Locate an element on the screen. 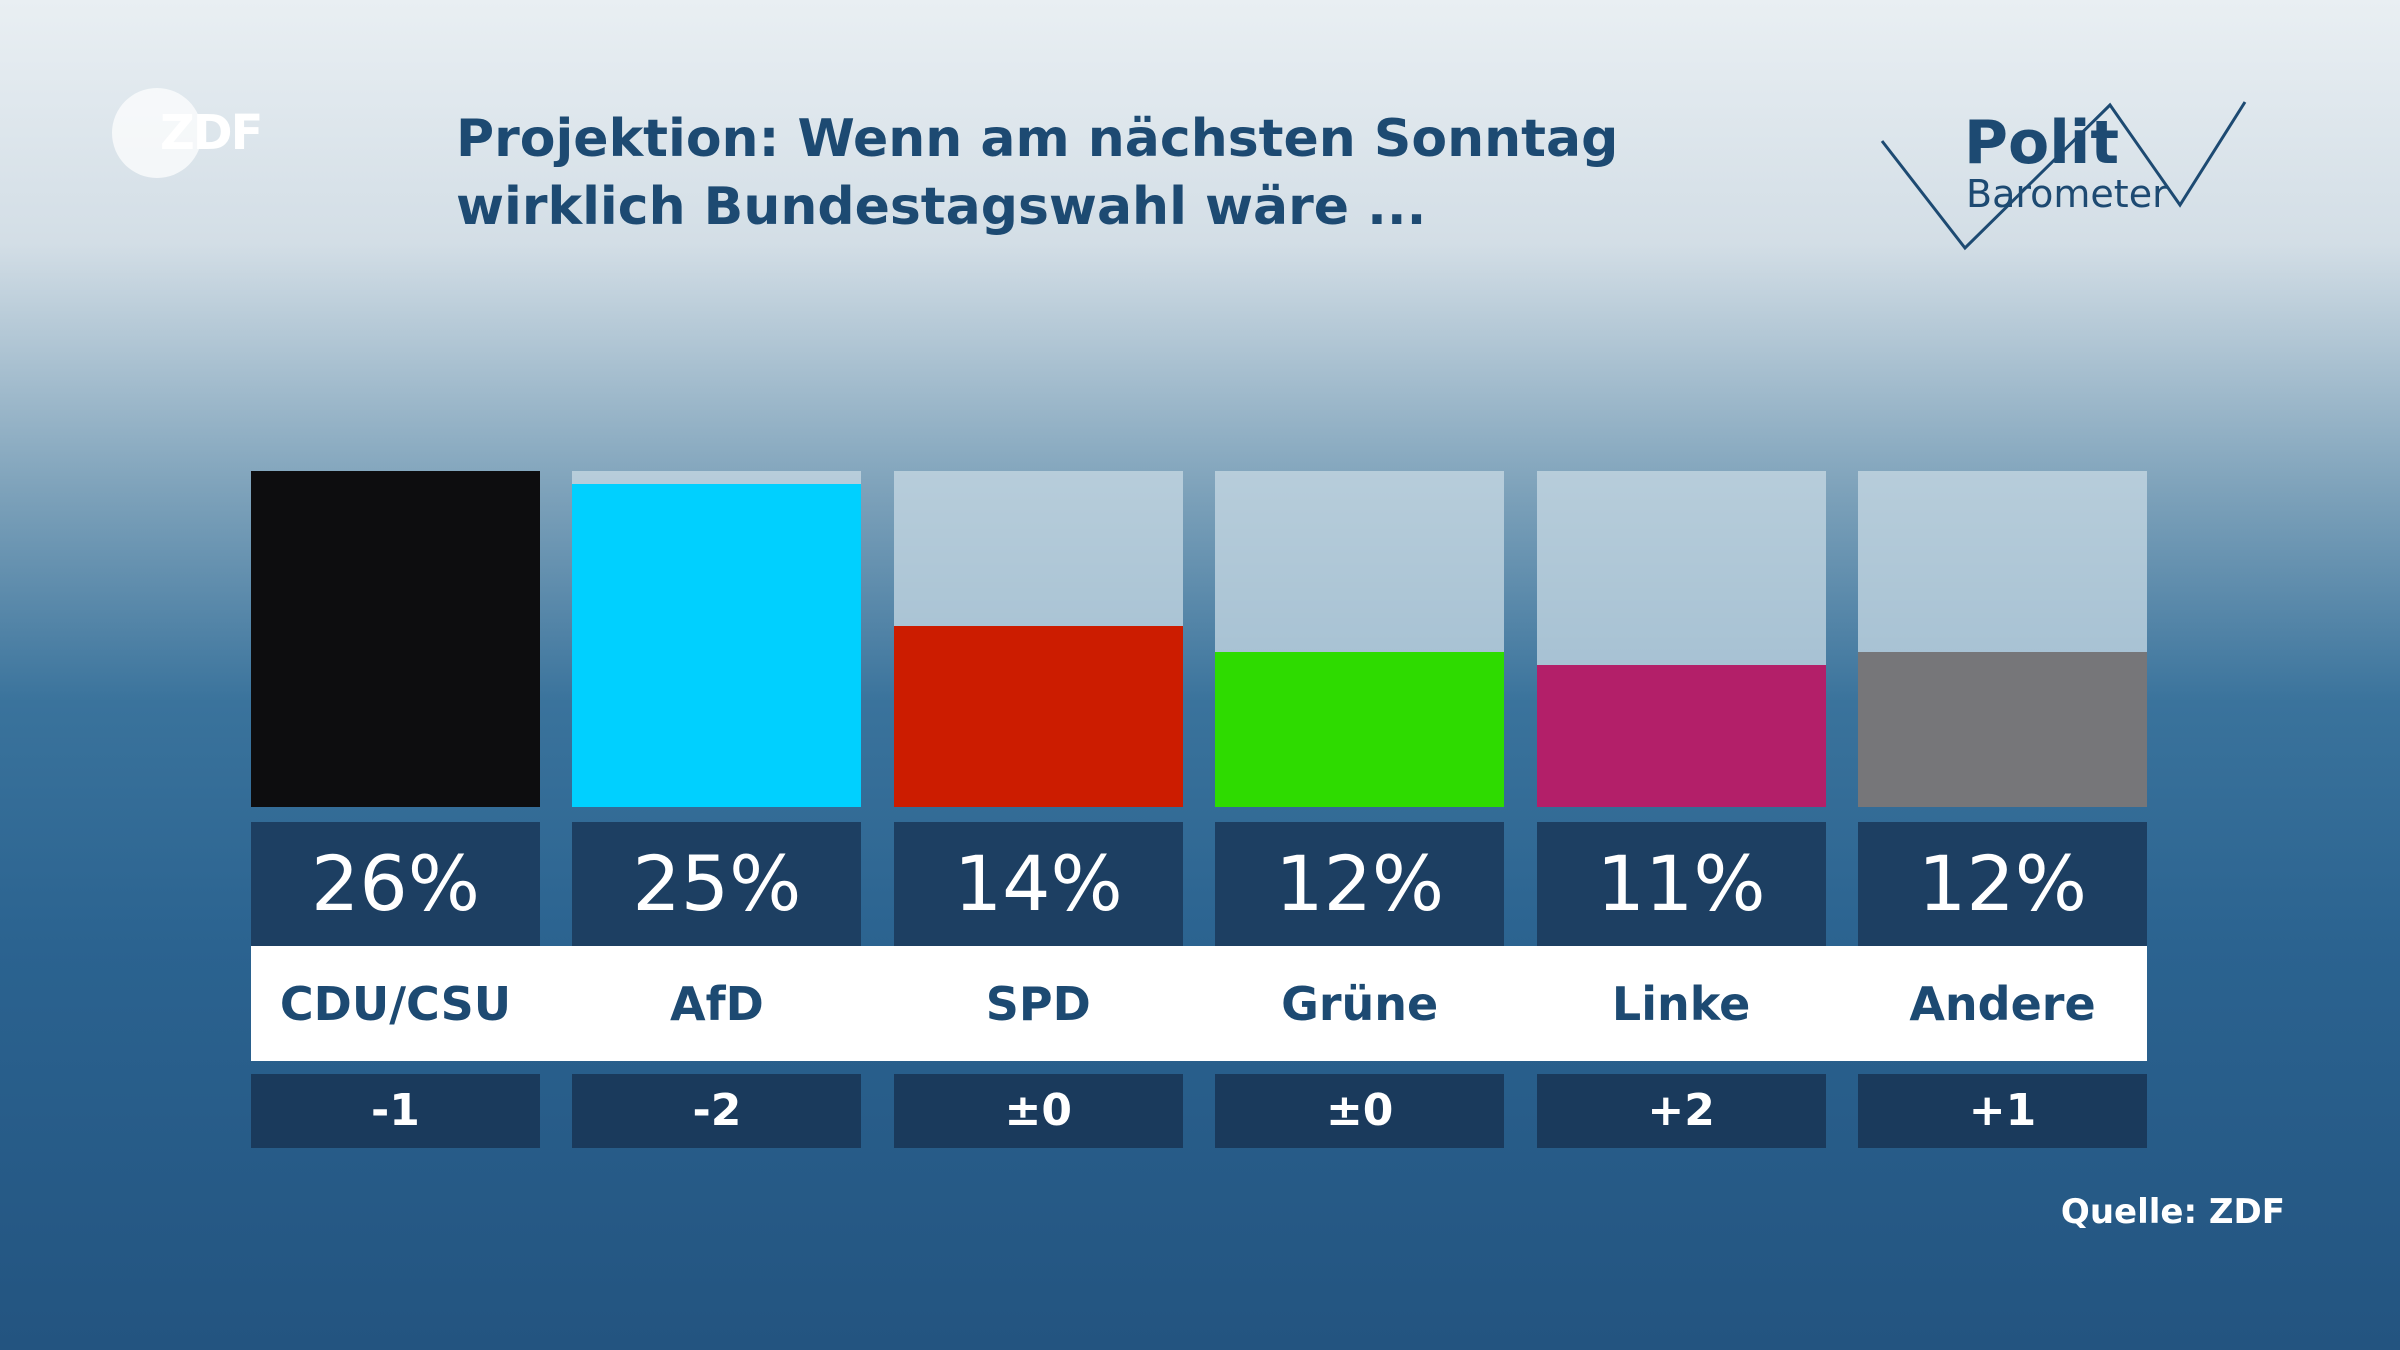 This screenshot has width=2400, height=1350. change-label: +1 is located at coordinates (2002, 1111).